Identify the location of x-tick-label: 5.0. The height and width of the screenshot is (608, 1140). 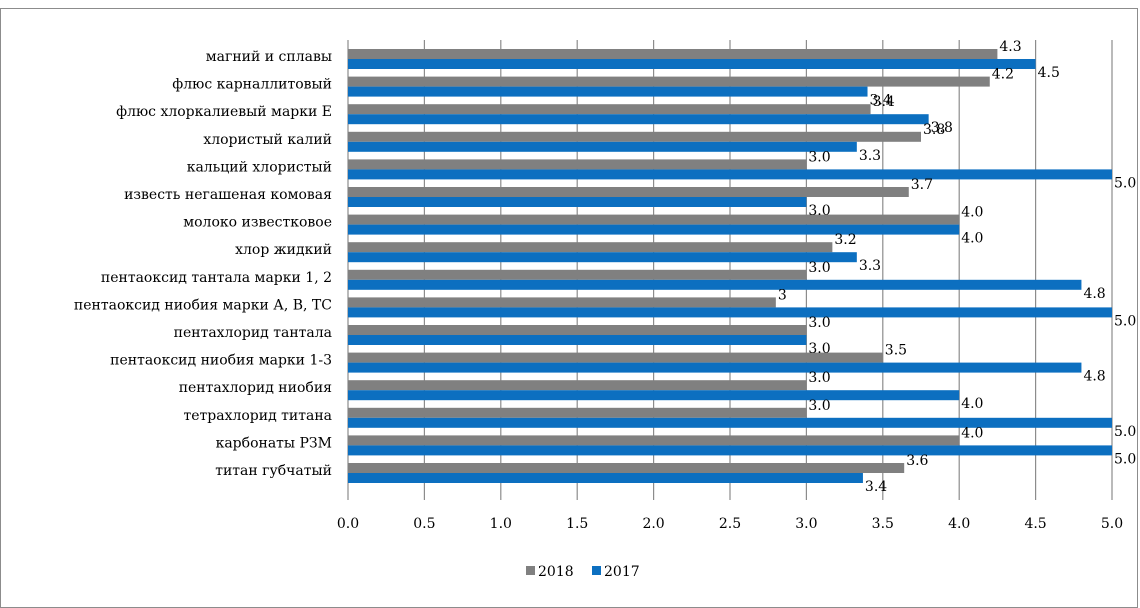
(1112, 524).